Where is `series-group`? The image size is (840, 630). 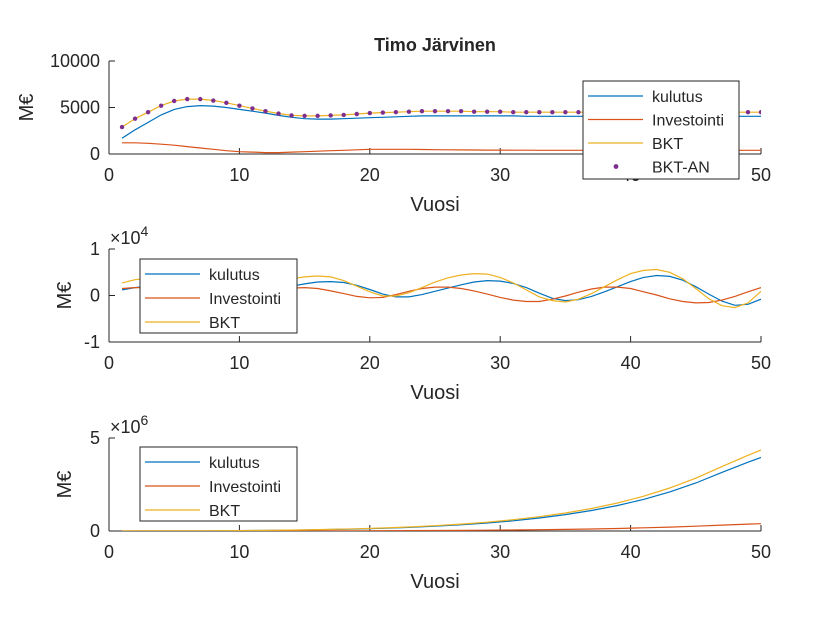 series-group is located at coordinates (441, 490).